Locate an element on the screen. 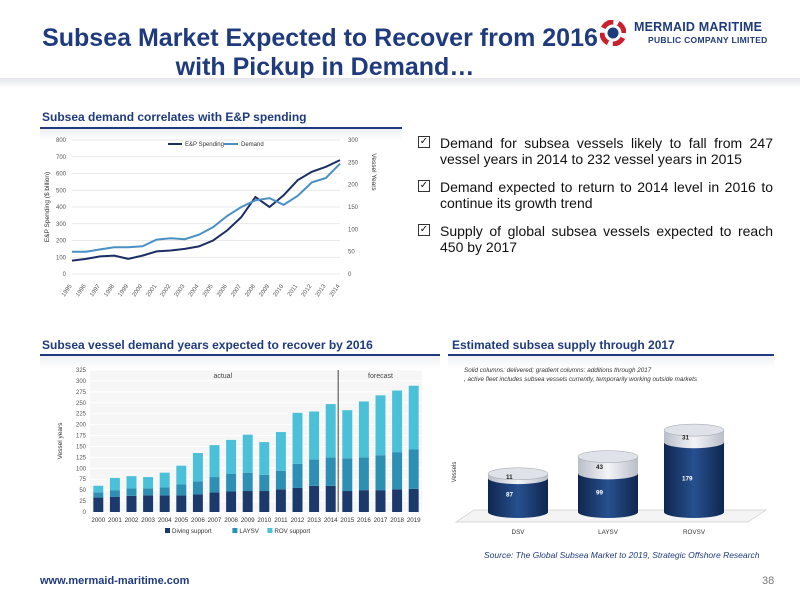 The height and width of the screenshot is (600, 800). x-tick-label: 2011 is located at coordinates (293, 290).